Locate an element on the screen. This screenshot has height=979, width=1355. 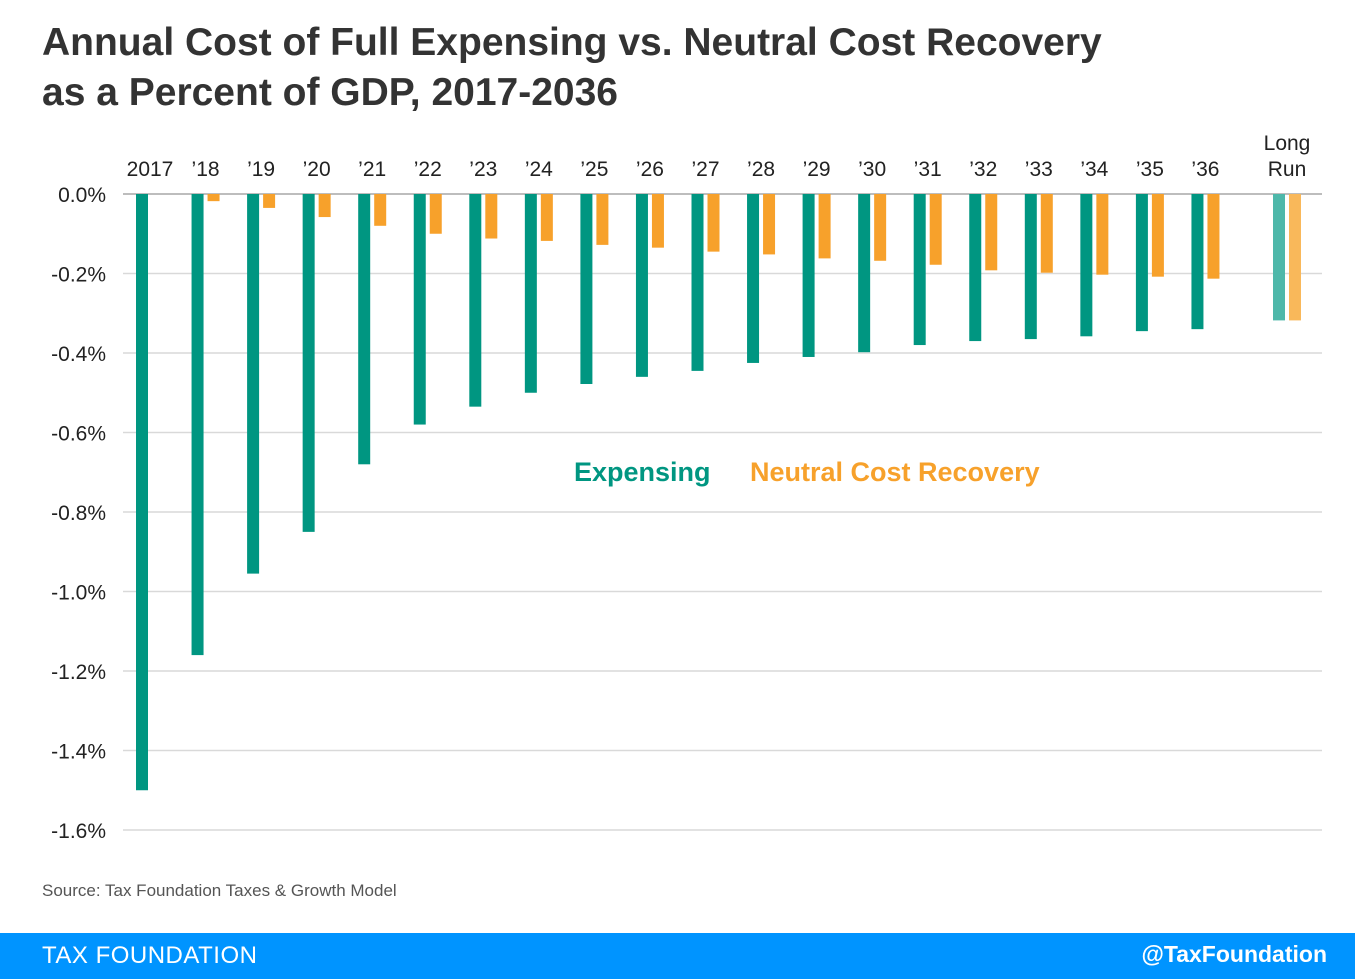
y-tick-label: -0.4% is located at coordinates (78, 354).